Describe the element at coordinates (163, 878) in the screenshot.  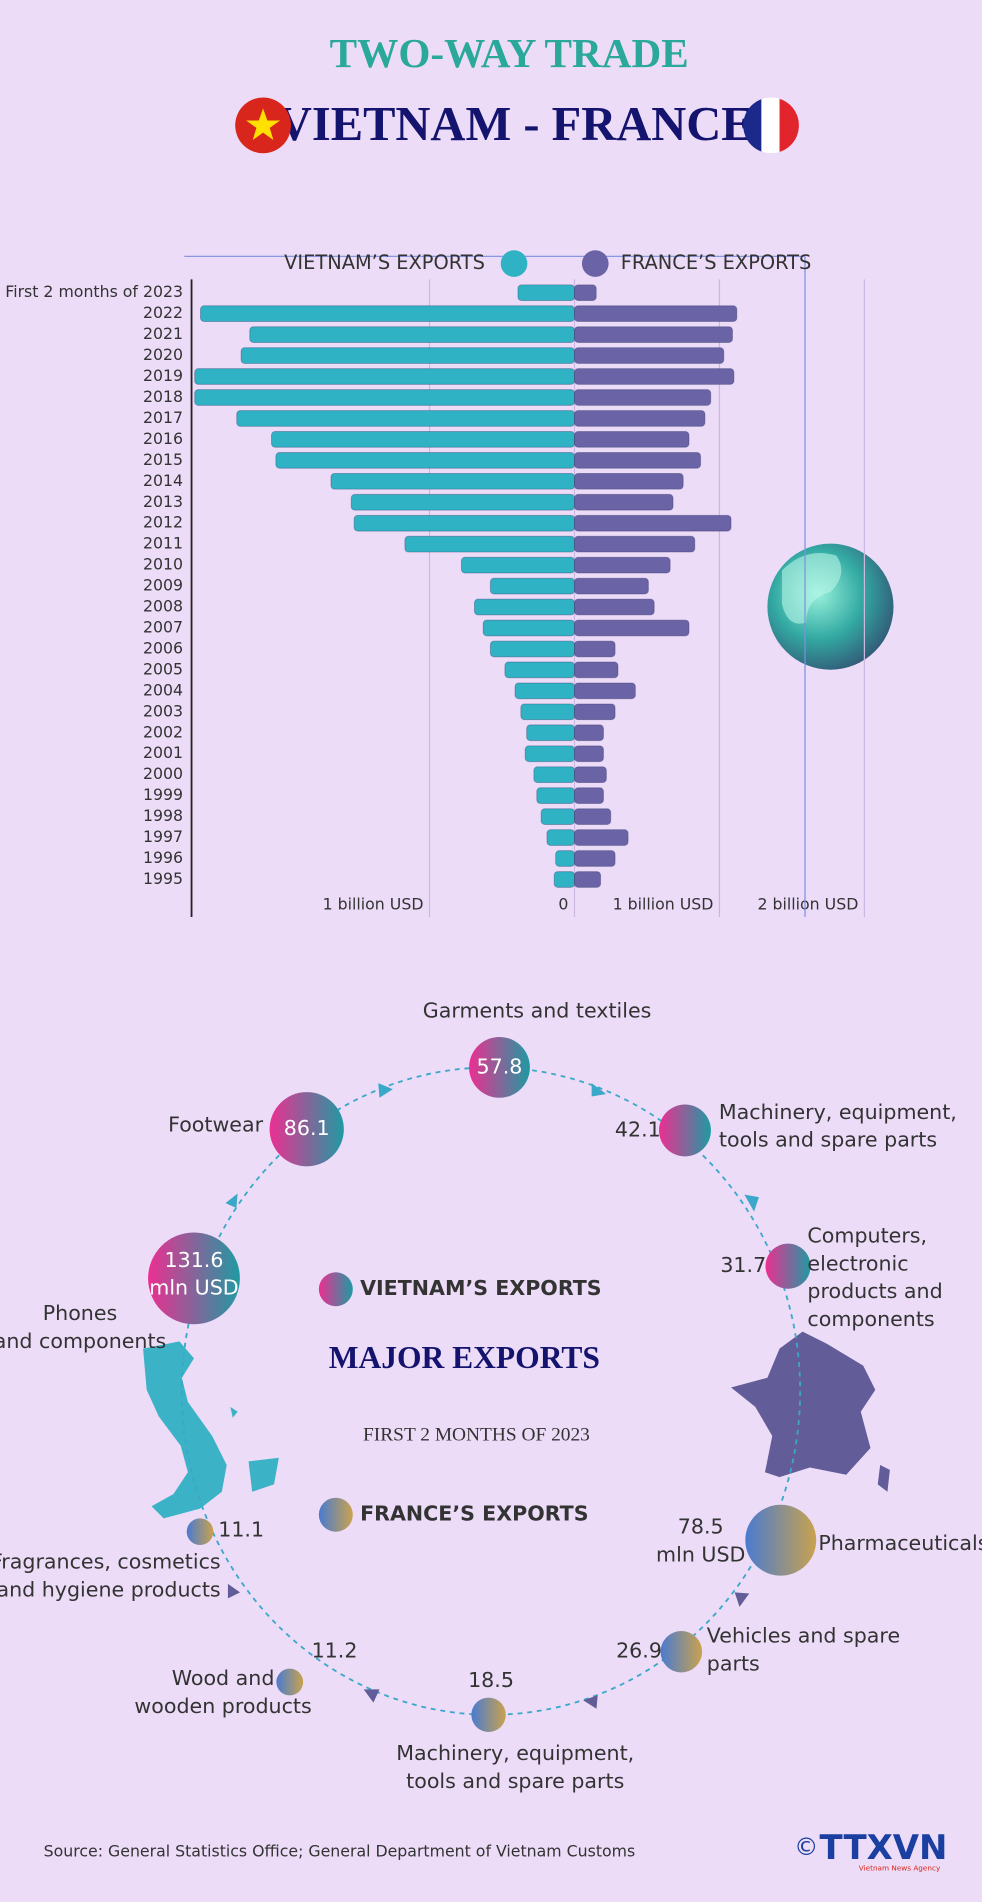
I see `y-tick-label: 1995` at that location.